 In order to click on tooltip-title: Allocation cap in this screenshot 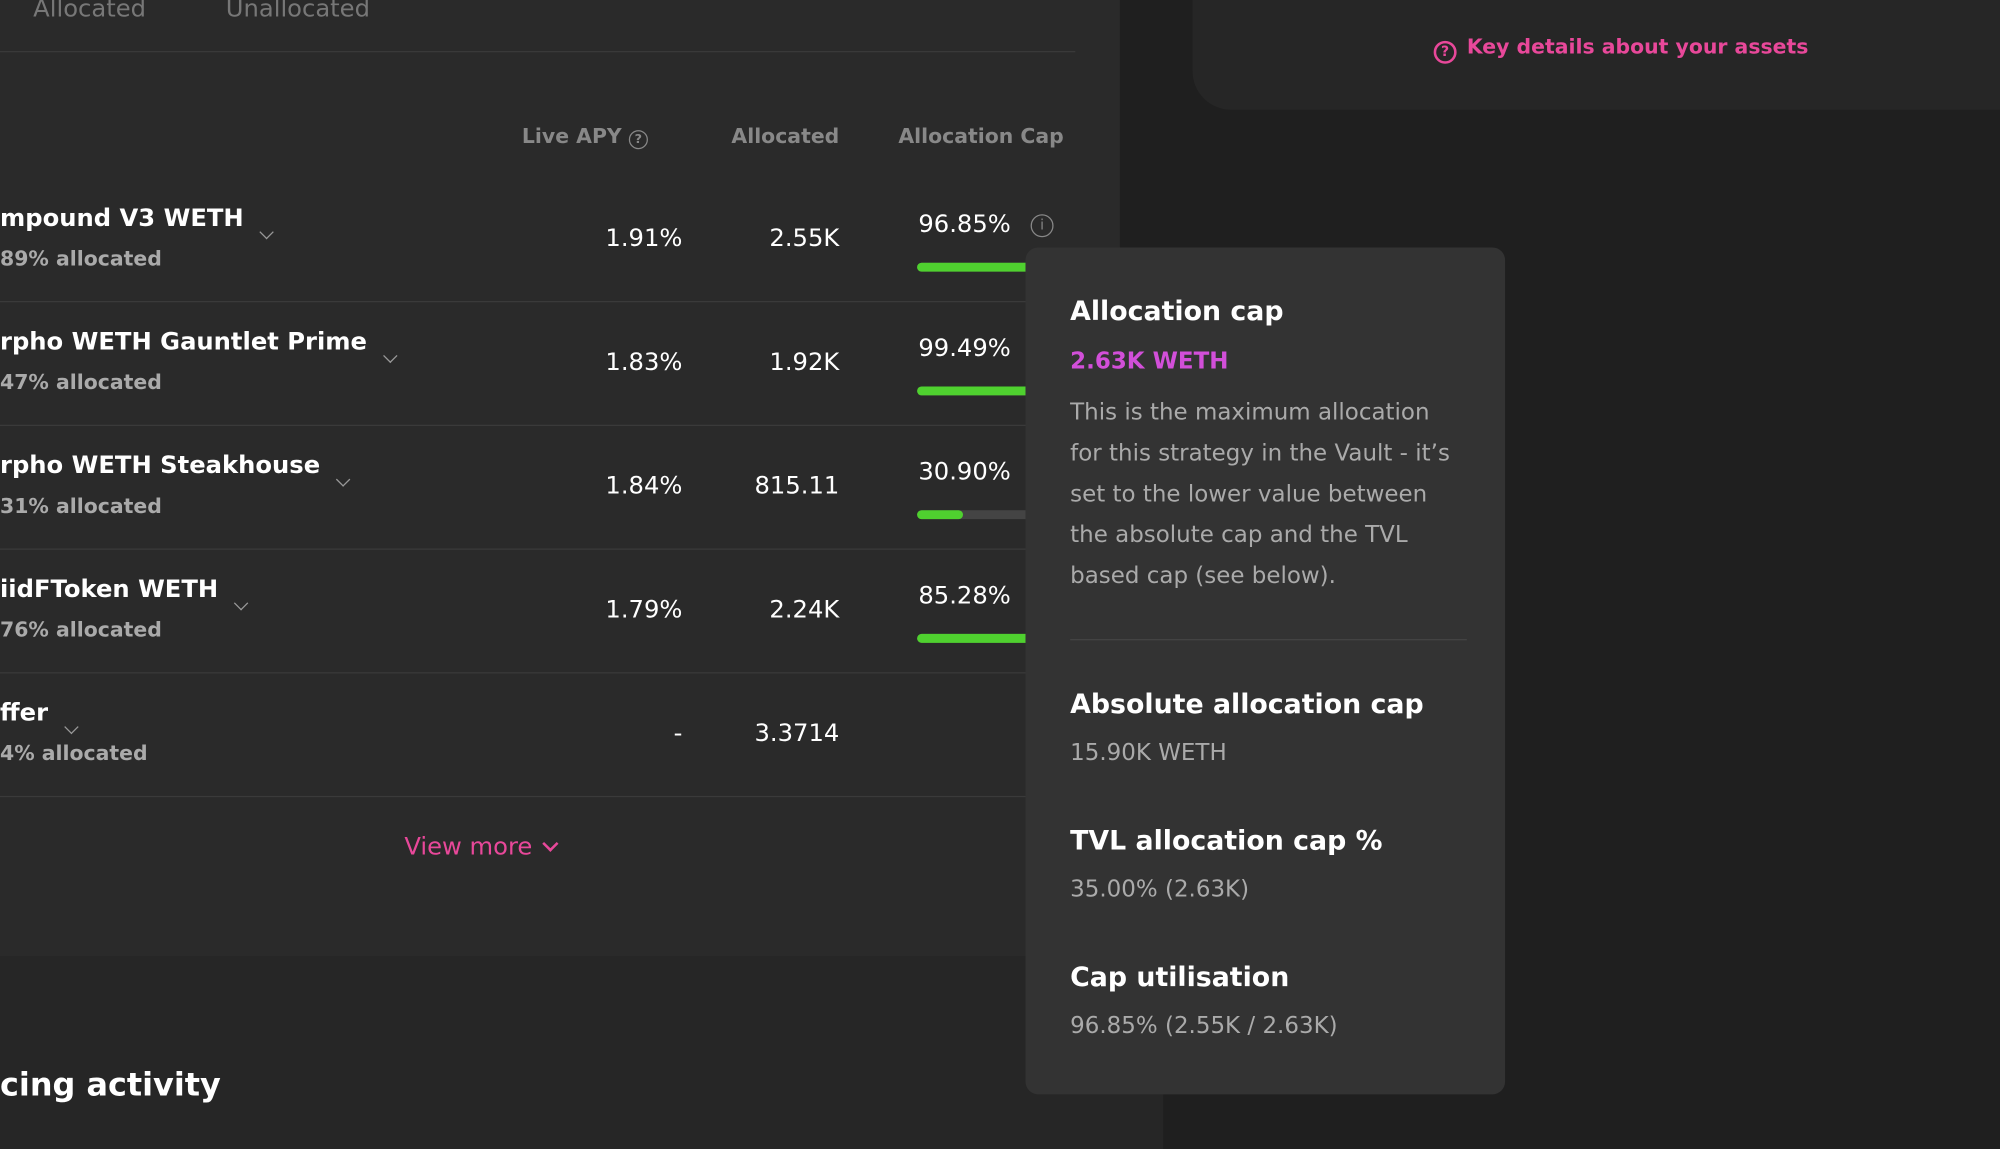, I will do `click(1177, 311)`.